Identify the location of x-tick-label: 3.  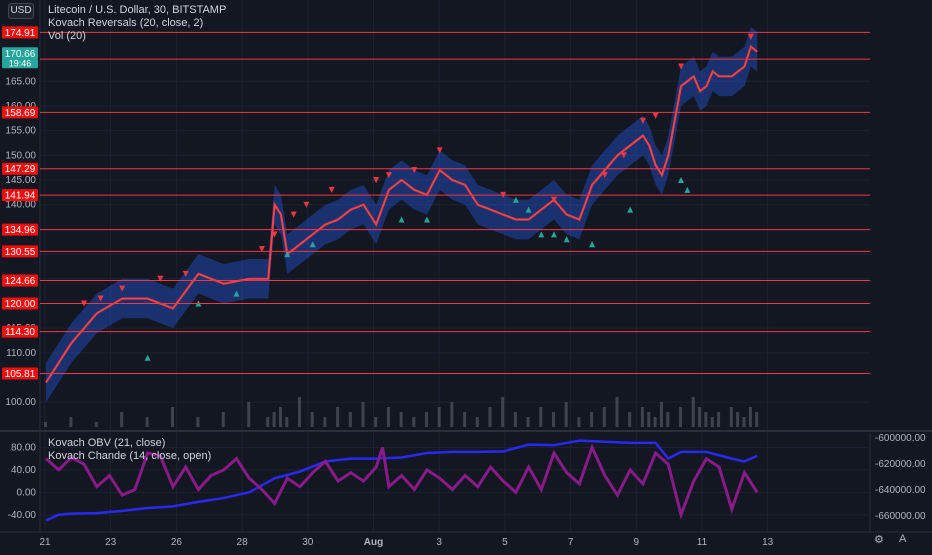
(439, 542).